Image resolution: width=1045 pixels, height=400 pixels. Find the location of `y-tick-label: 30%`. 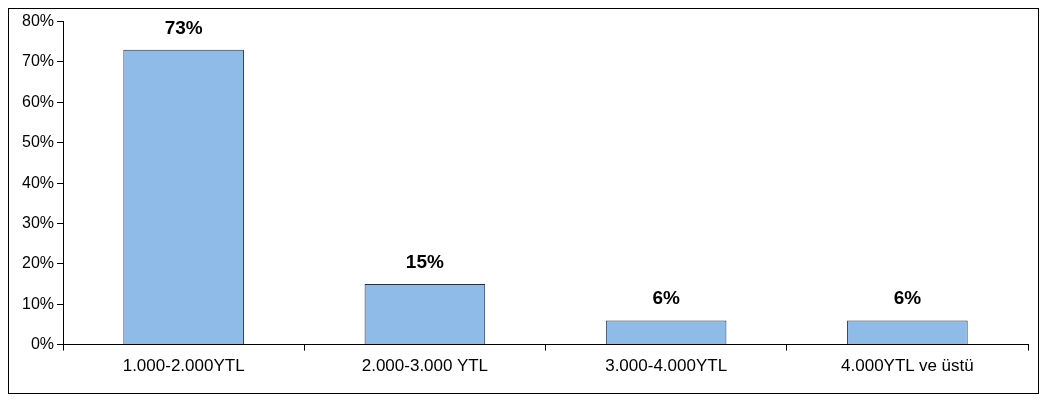

y-tick-label: 30% is located at coordinates (38, 222).